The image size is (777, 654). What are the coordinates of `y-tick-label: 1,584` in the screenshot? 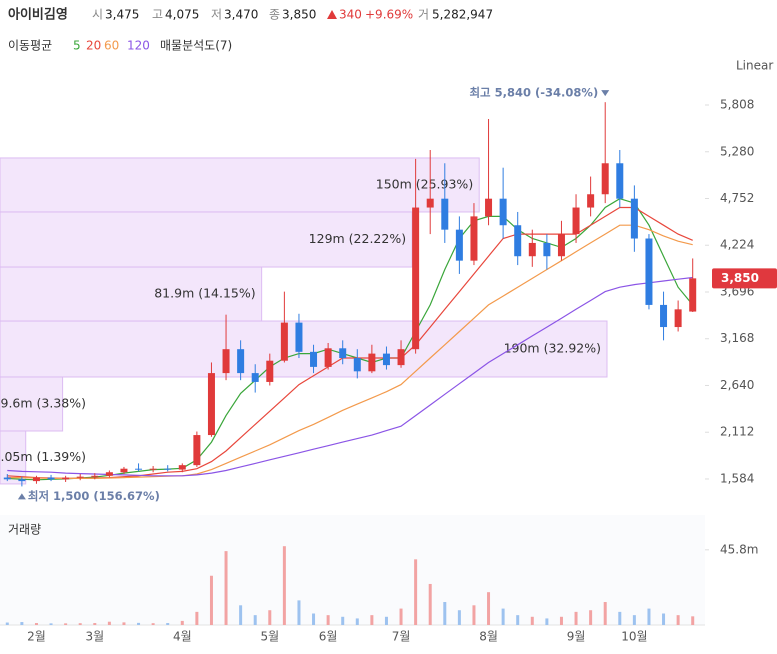 It's located at (737, 478).